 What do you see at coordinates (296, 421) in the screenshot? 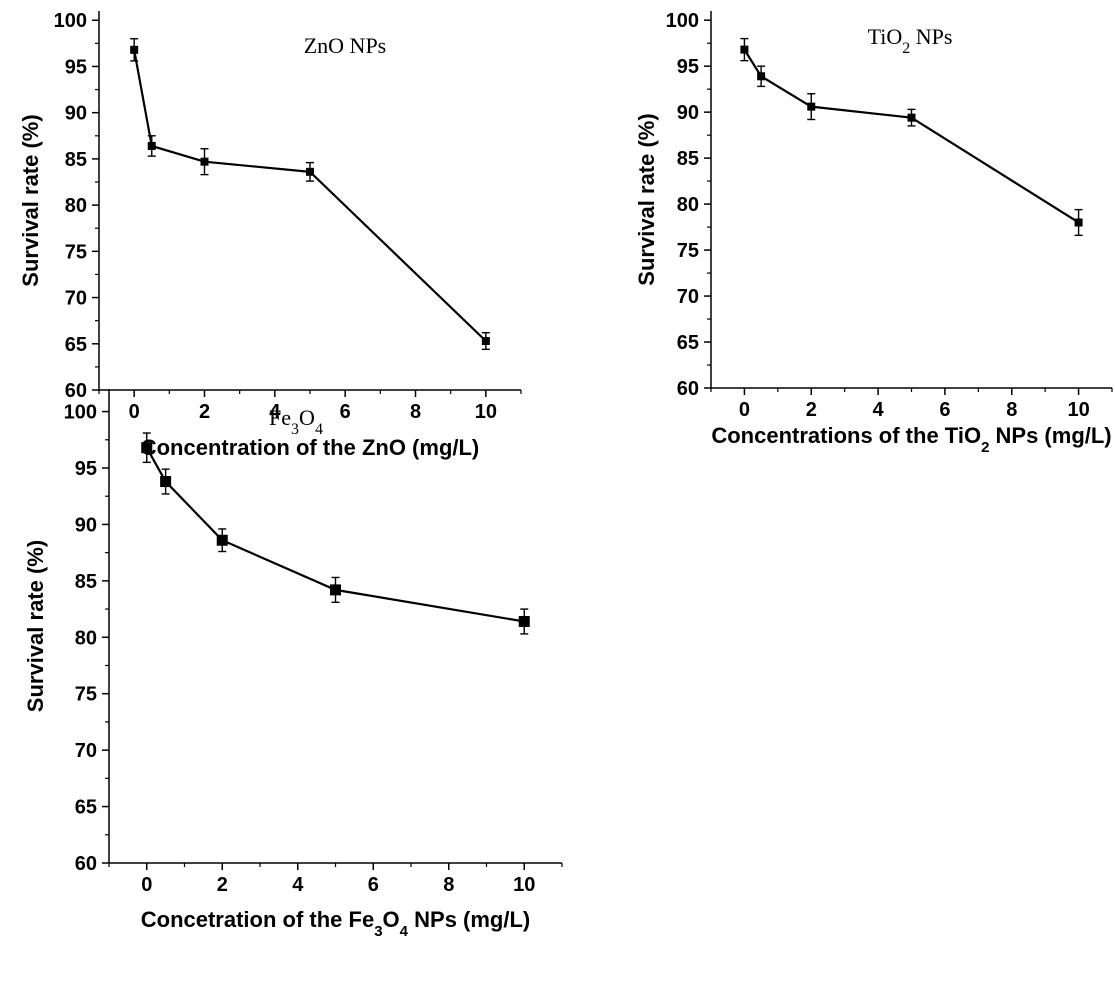
I see `panel-title: Fe3O4` at bounding box center [296, 421].